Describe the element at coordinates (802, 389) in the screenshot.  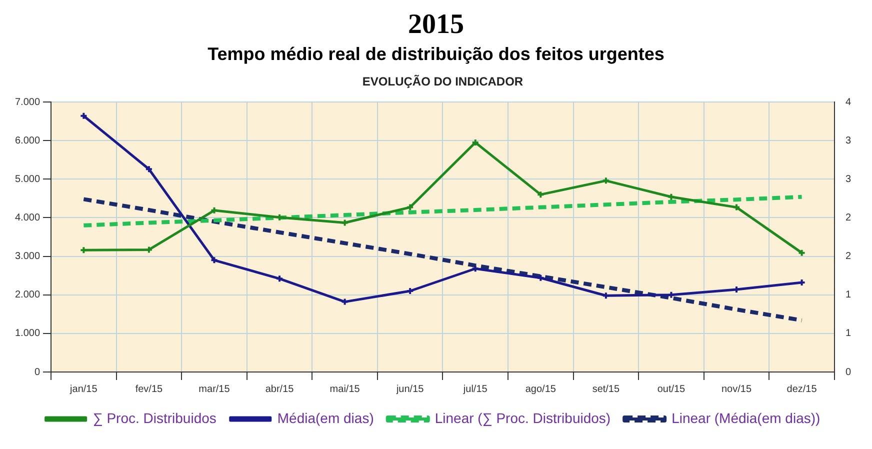
I see `x-tick-label: dez/15` at that location.